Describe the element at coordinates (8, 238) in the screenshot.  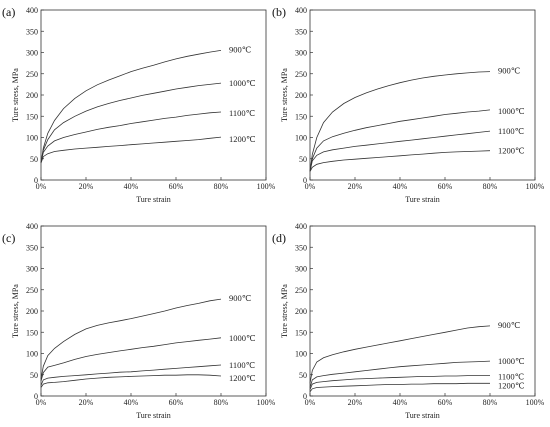
I see `panel-label: (c)` at that location.